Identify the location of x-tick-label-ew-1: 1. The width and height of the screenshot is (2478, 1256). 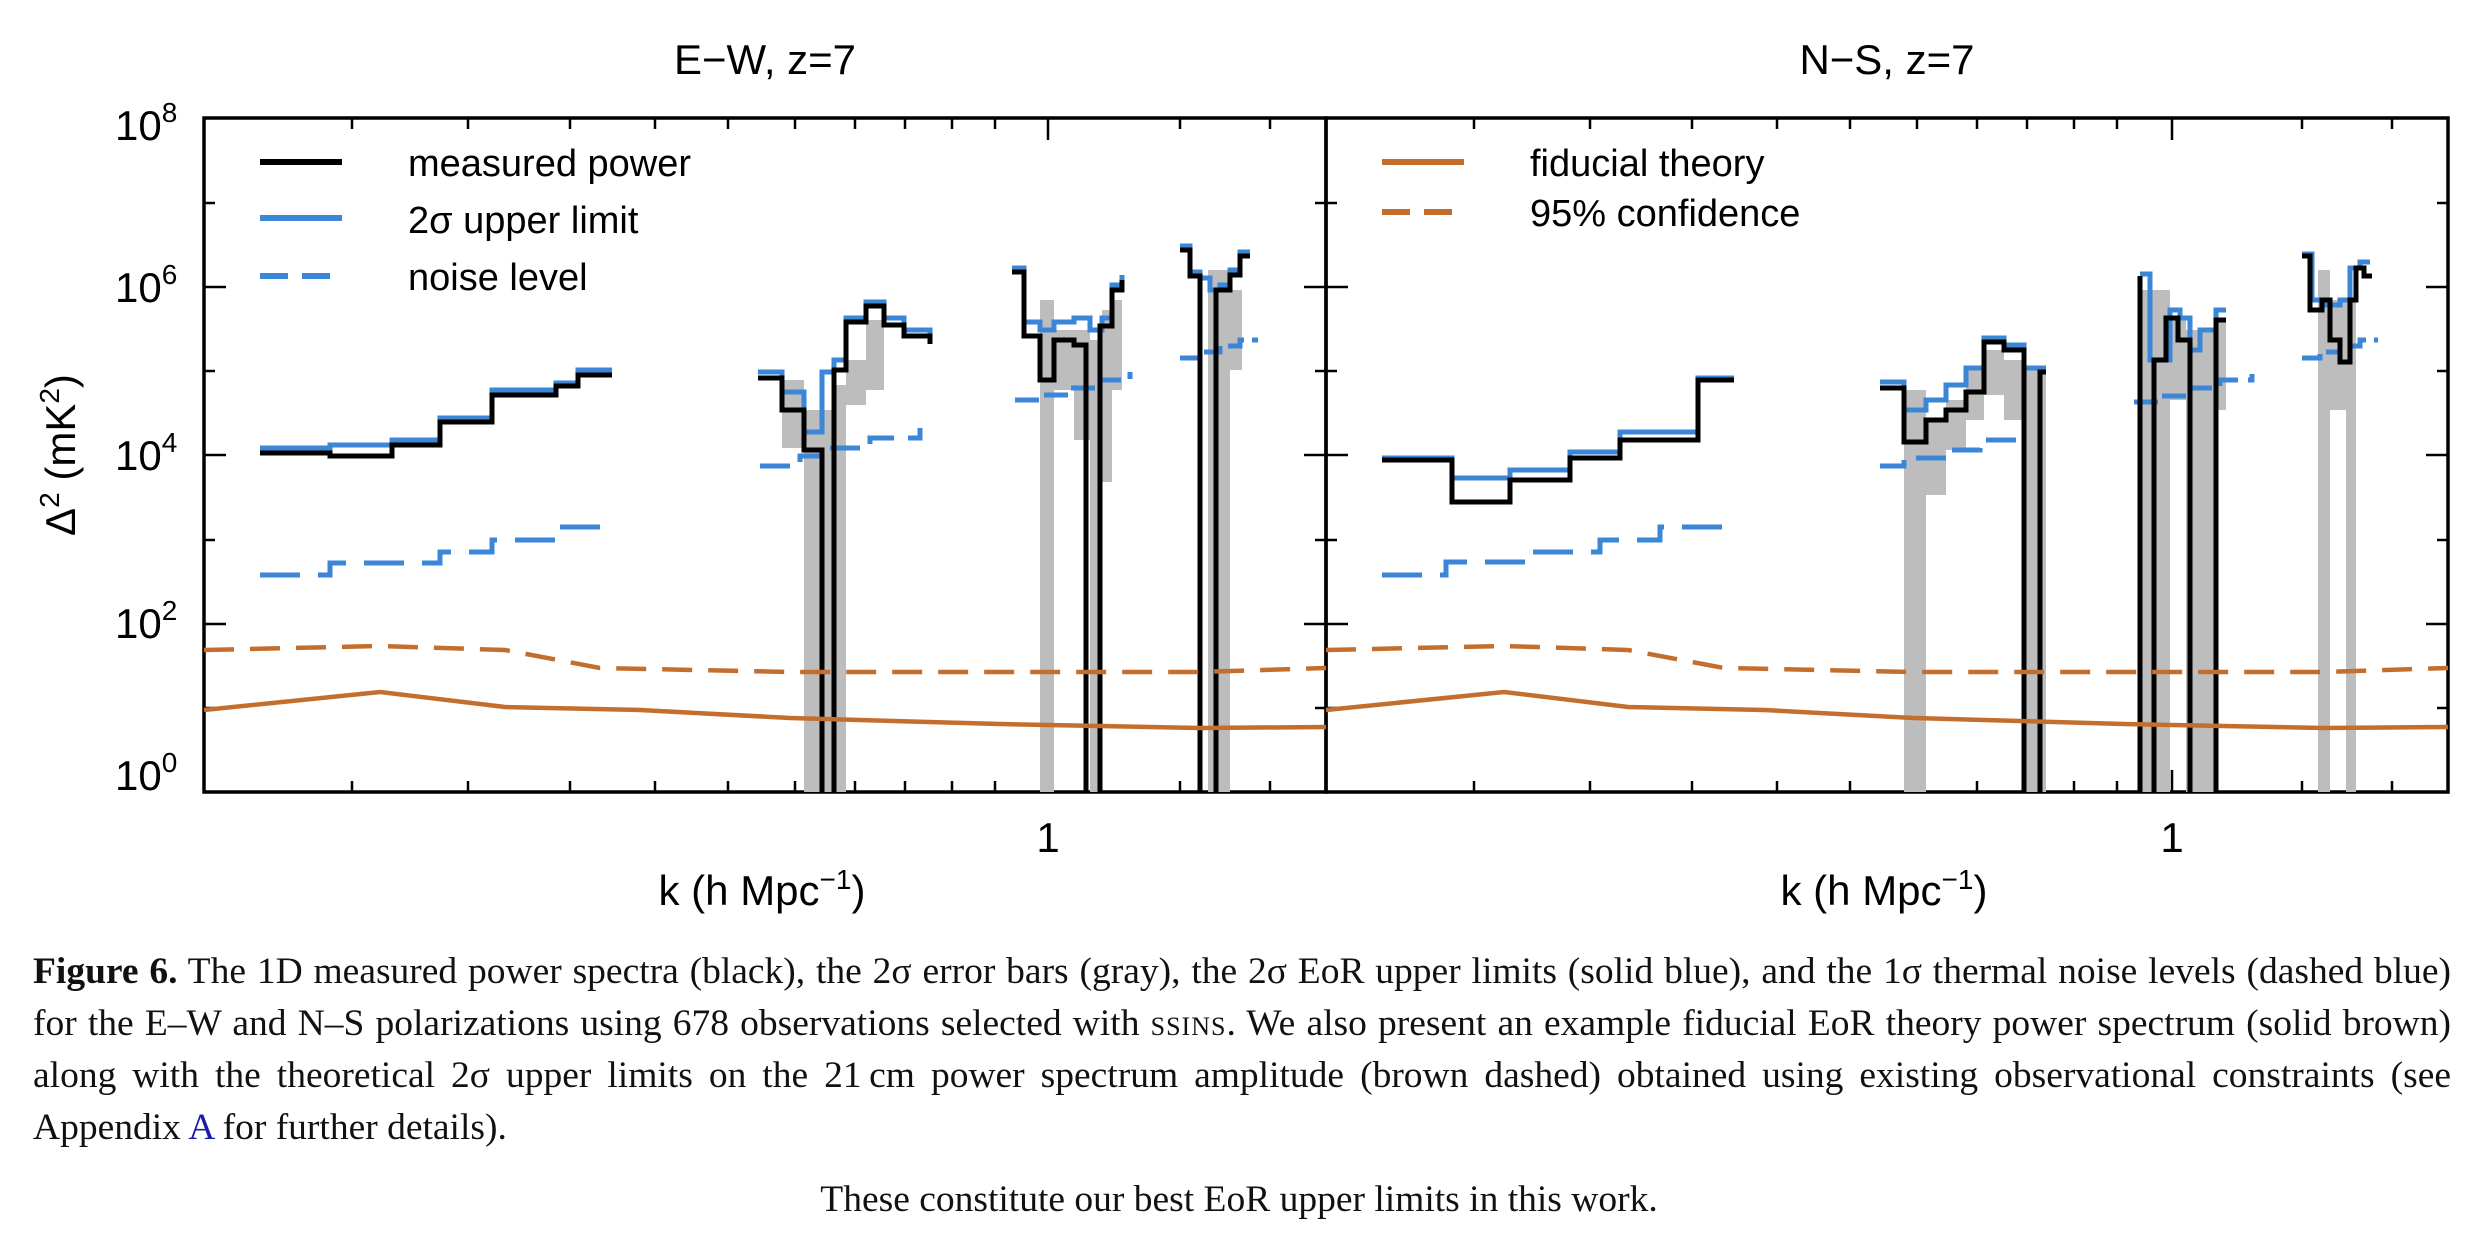
(1047, 837).